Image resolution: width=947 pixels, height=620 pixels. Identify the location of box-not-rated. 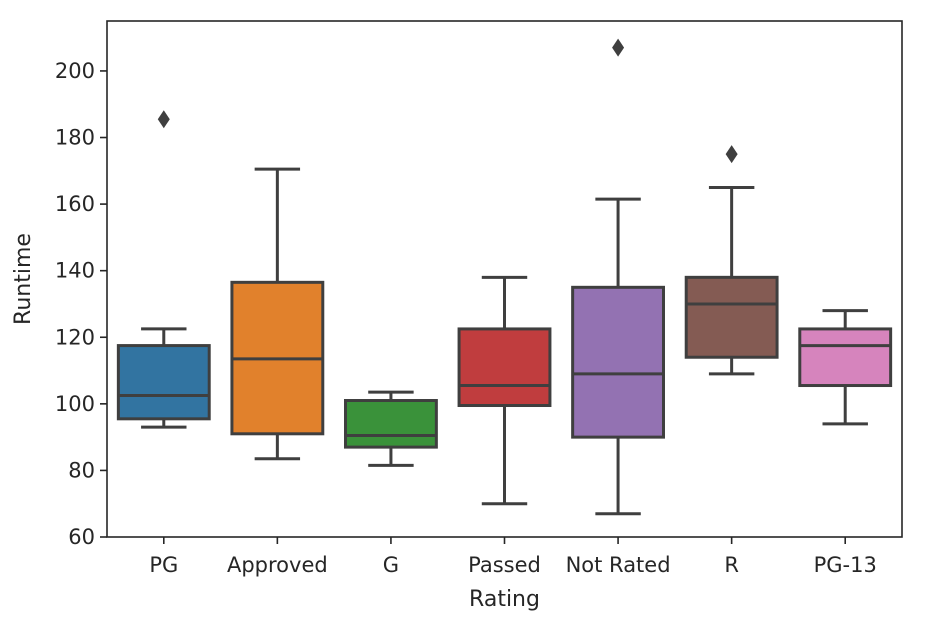
(618, 277).